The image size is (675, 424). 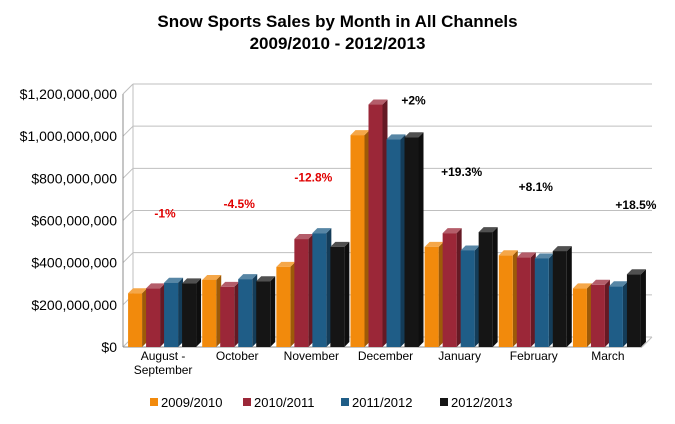 What do you see at coordinates (536, 187) in the screenshot?
I see `annotation-label: +8.1%` at bounding box center [536, 187].